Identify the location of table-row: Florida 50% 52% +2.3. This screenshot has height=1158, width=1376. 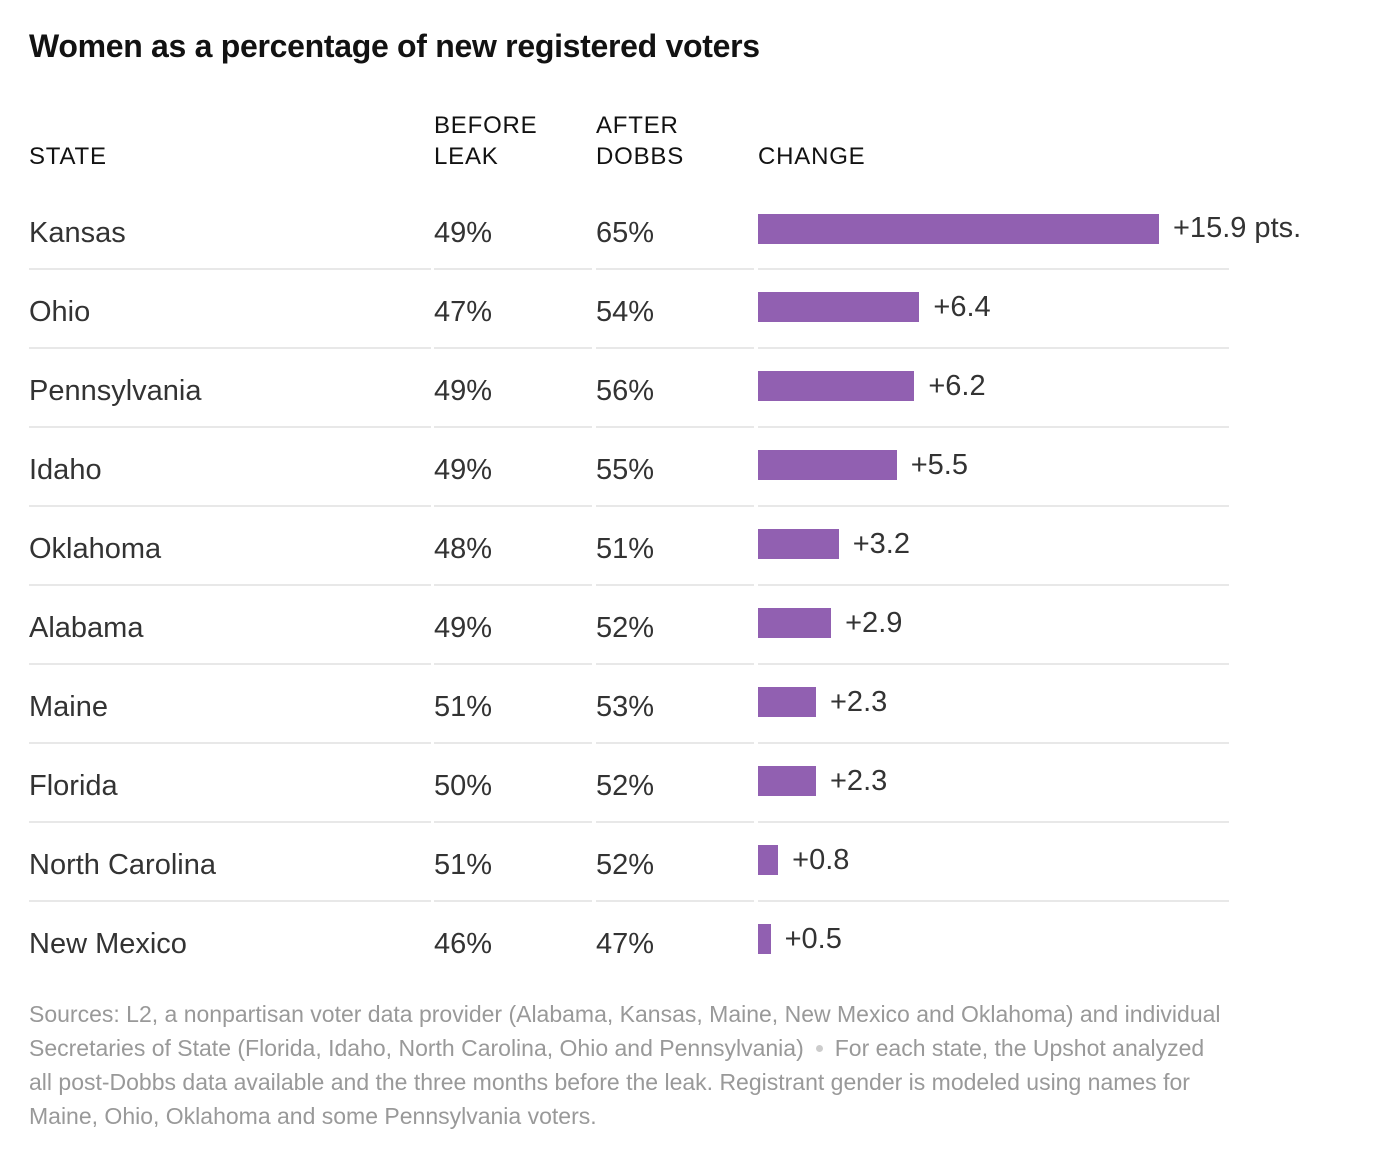
(688, 789).